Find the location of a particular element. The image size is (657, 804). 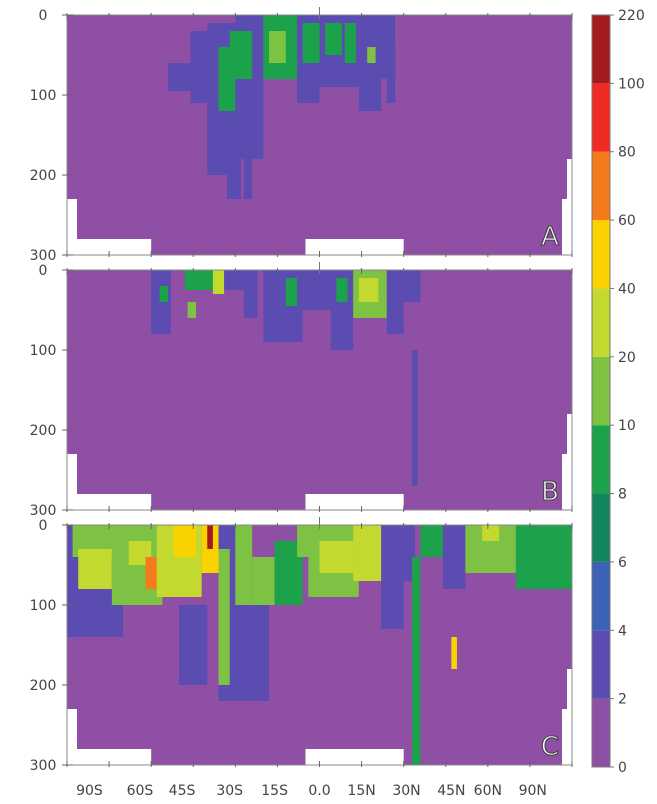

colorbar-label: 100 is located at coordinates (631, 84).